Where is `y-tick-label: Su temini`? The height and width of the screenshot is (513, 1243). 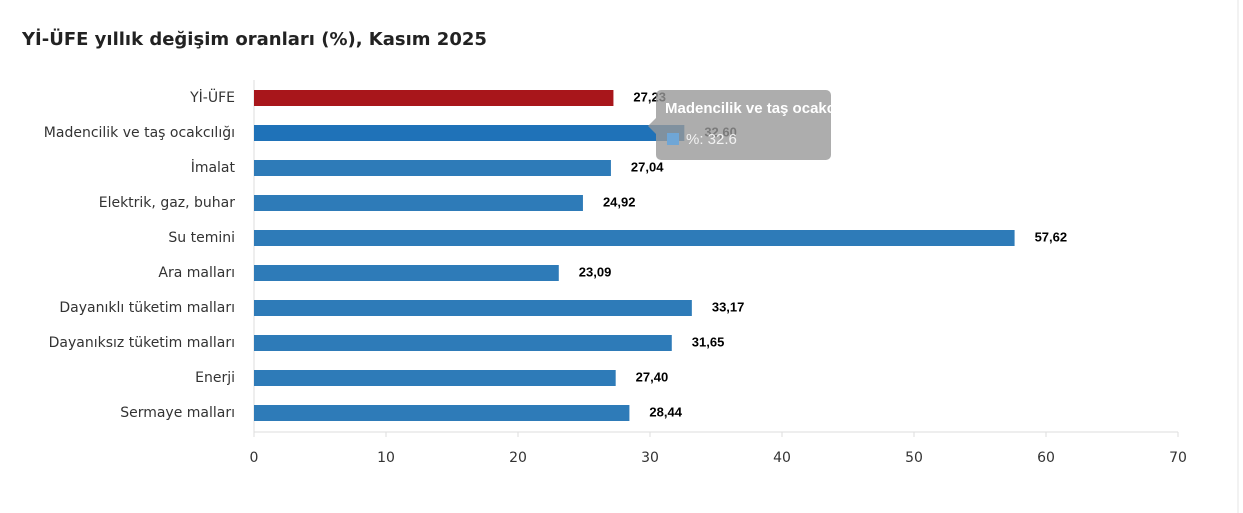
y-tick-label: Su temini is located at coordinates (201, 238).